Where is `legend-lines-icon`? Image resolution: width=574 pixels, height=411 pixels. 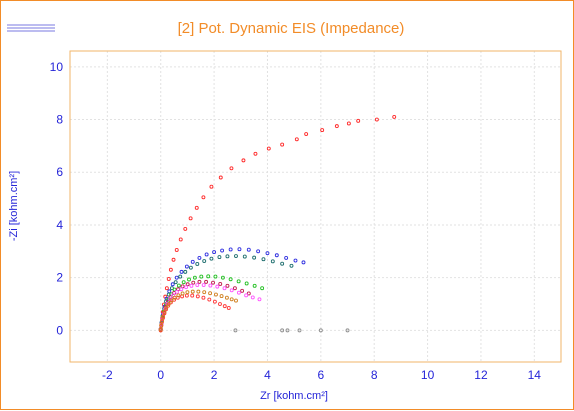 legend-lines-icon is located at coordinates (31, 28).